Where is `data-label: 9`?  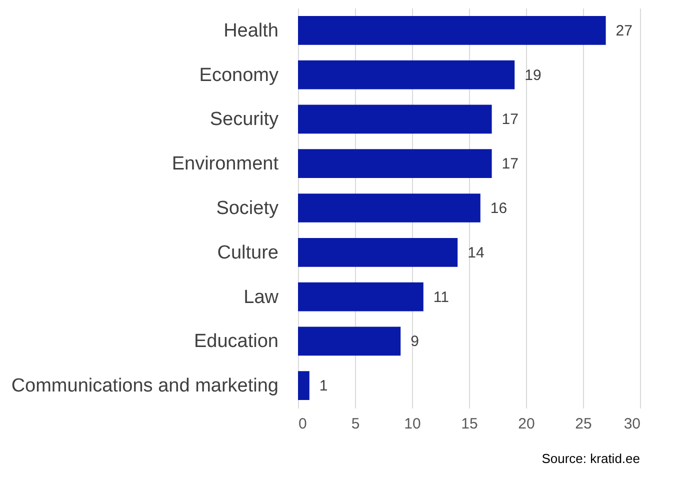
data-label: 9 is located at coordinates (414, 341).